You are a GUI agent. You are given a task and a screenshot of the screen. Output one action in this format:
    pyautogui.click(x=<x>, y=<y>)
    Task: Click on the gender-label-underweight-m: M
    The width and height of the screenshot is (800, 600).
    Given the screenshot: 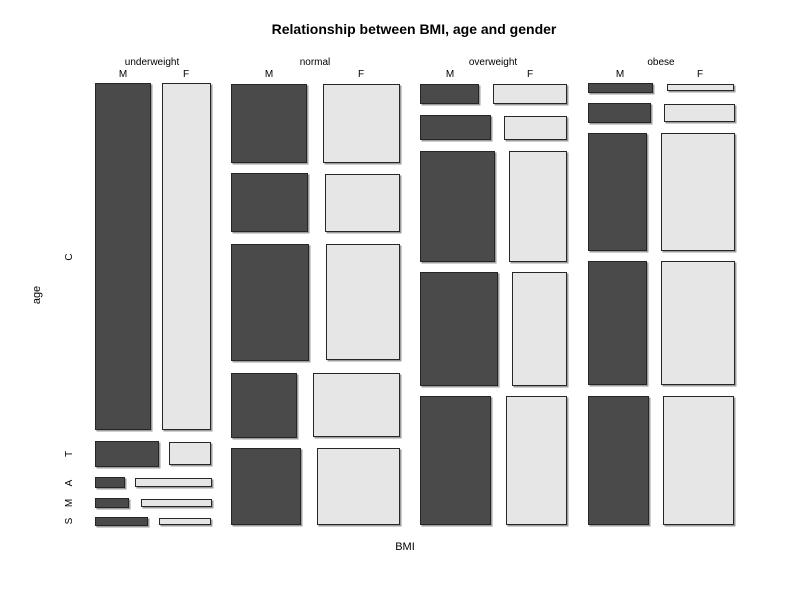 What is the action you would take?
    pyautogui.click(x=123, y=74)
    